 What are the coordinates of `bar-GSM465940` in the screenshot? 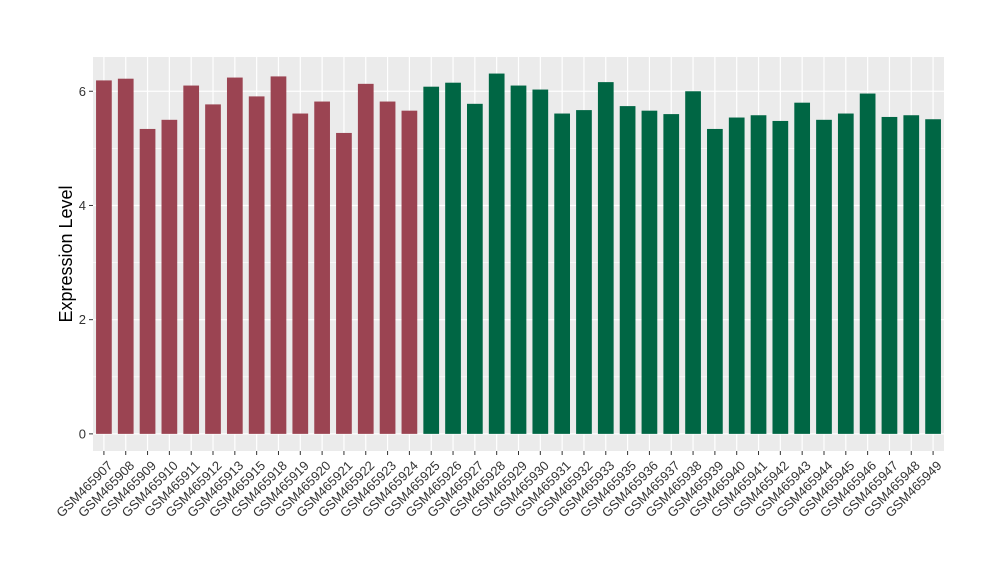 It's located at (736, 275).